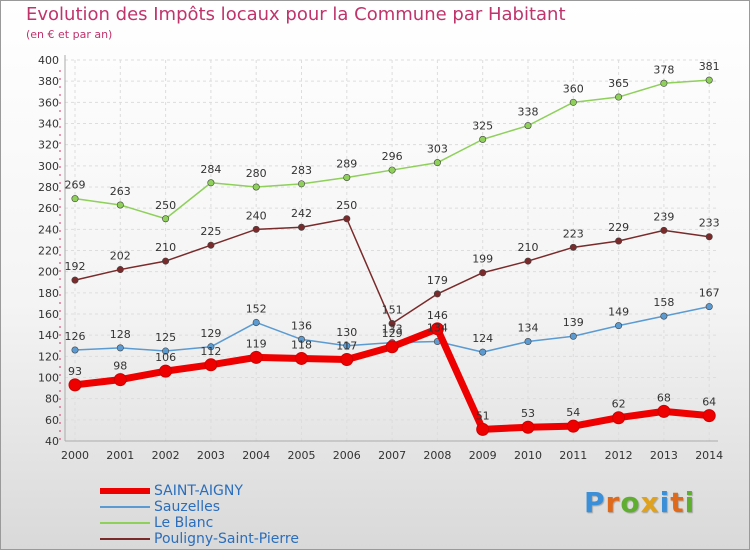 This screenshot has width=750, height=550. Describe the element at coordinates (165, 205) in the screenshot. I see `data-label-le-blanc: 250` at that location.